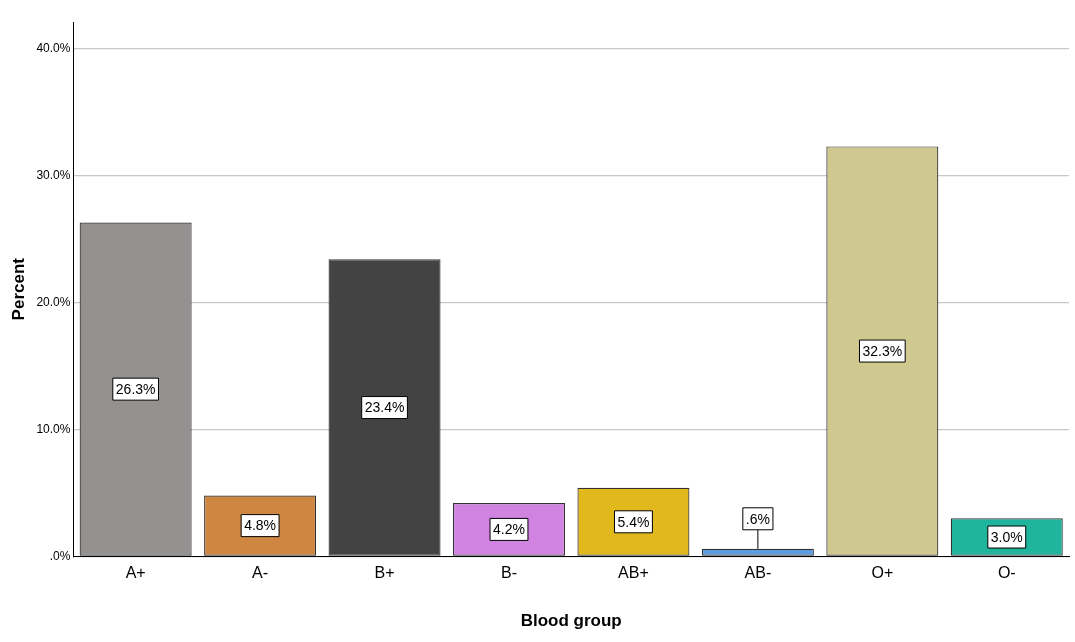  Describe the element at coordinates (757, 518) in the screenshot. I see `data-label: .6%` at that location.